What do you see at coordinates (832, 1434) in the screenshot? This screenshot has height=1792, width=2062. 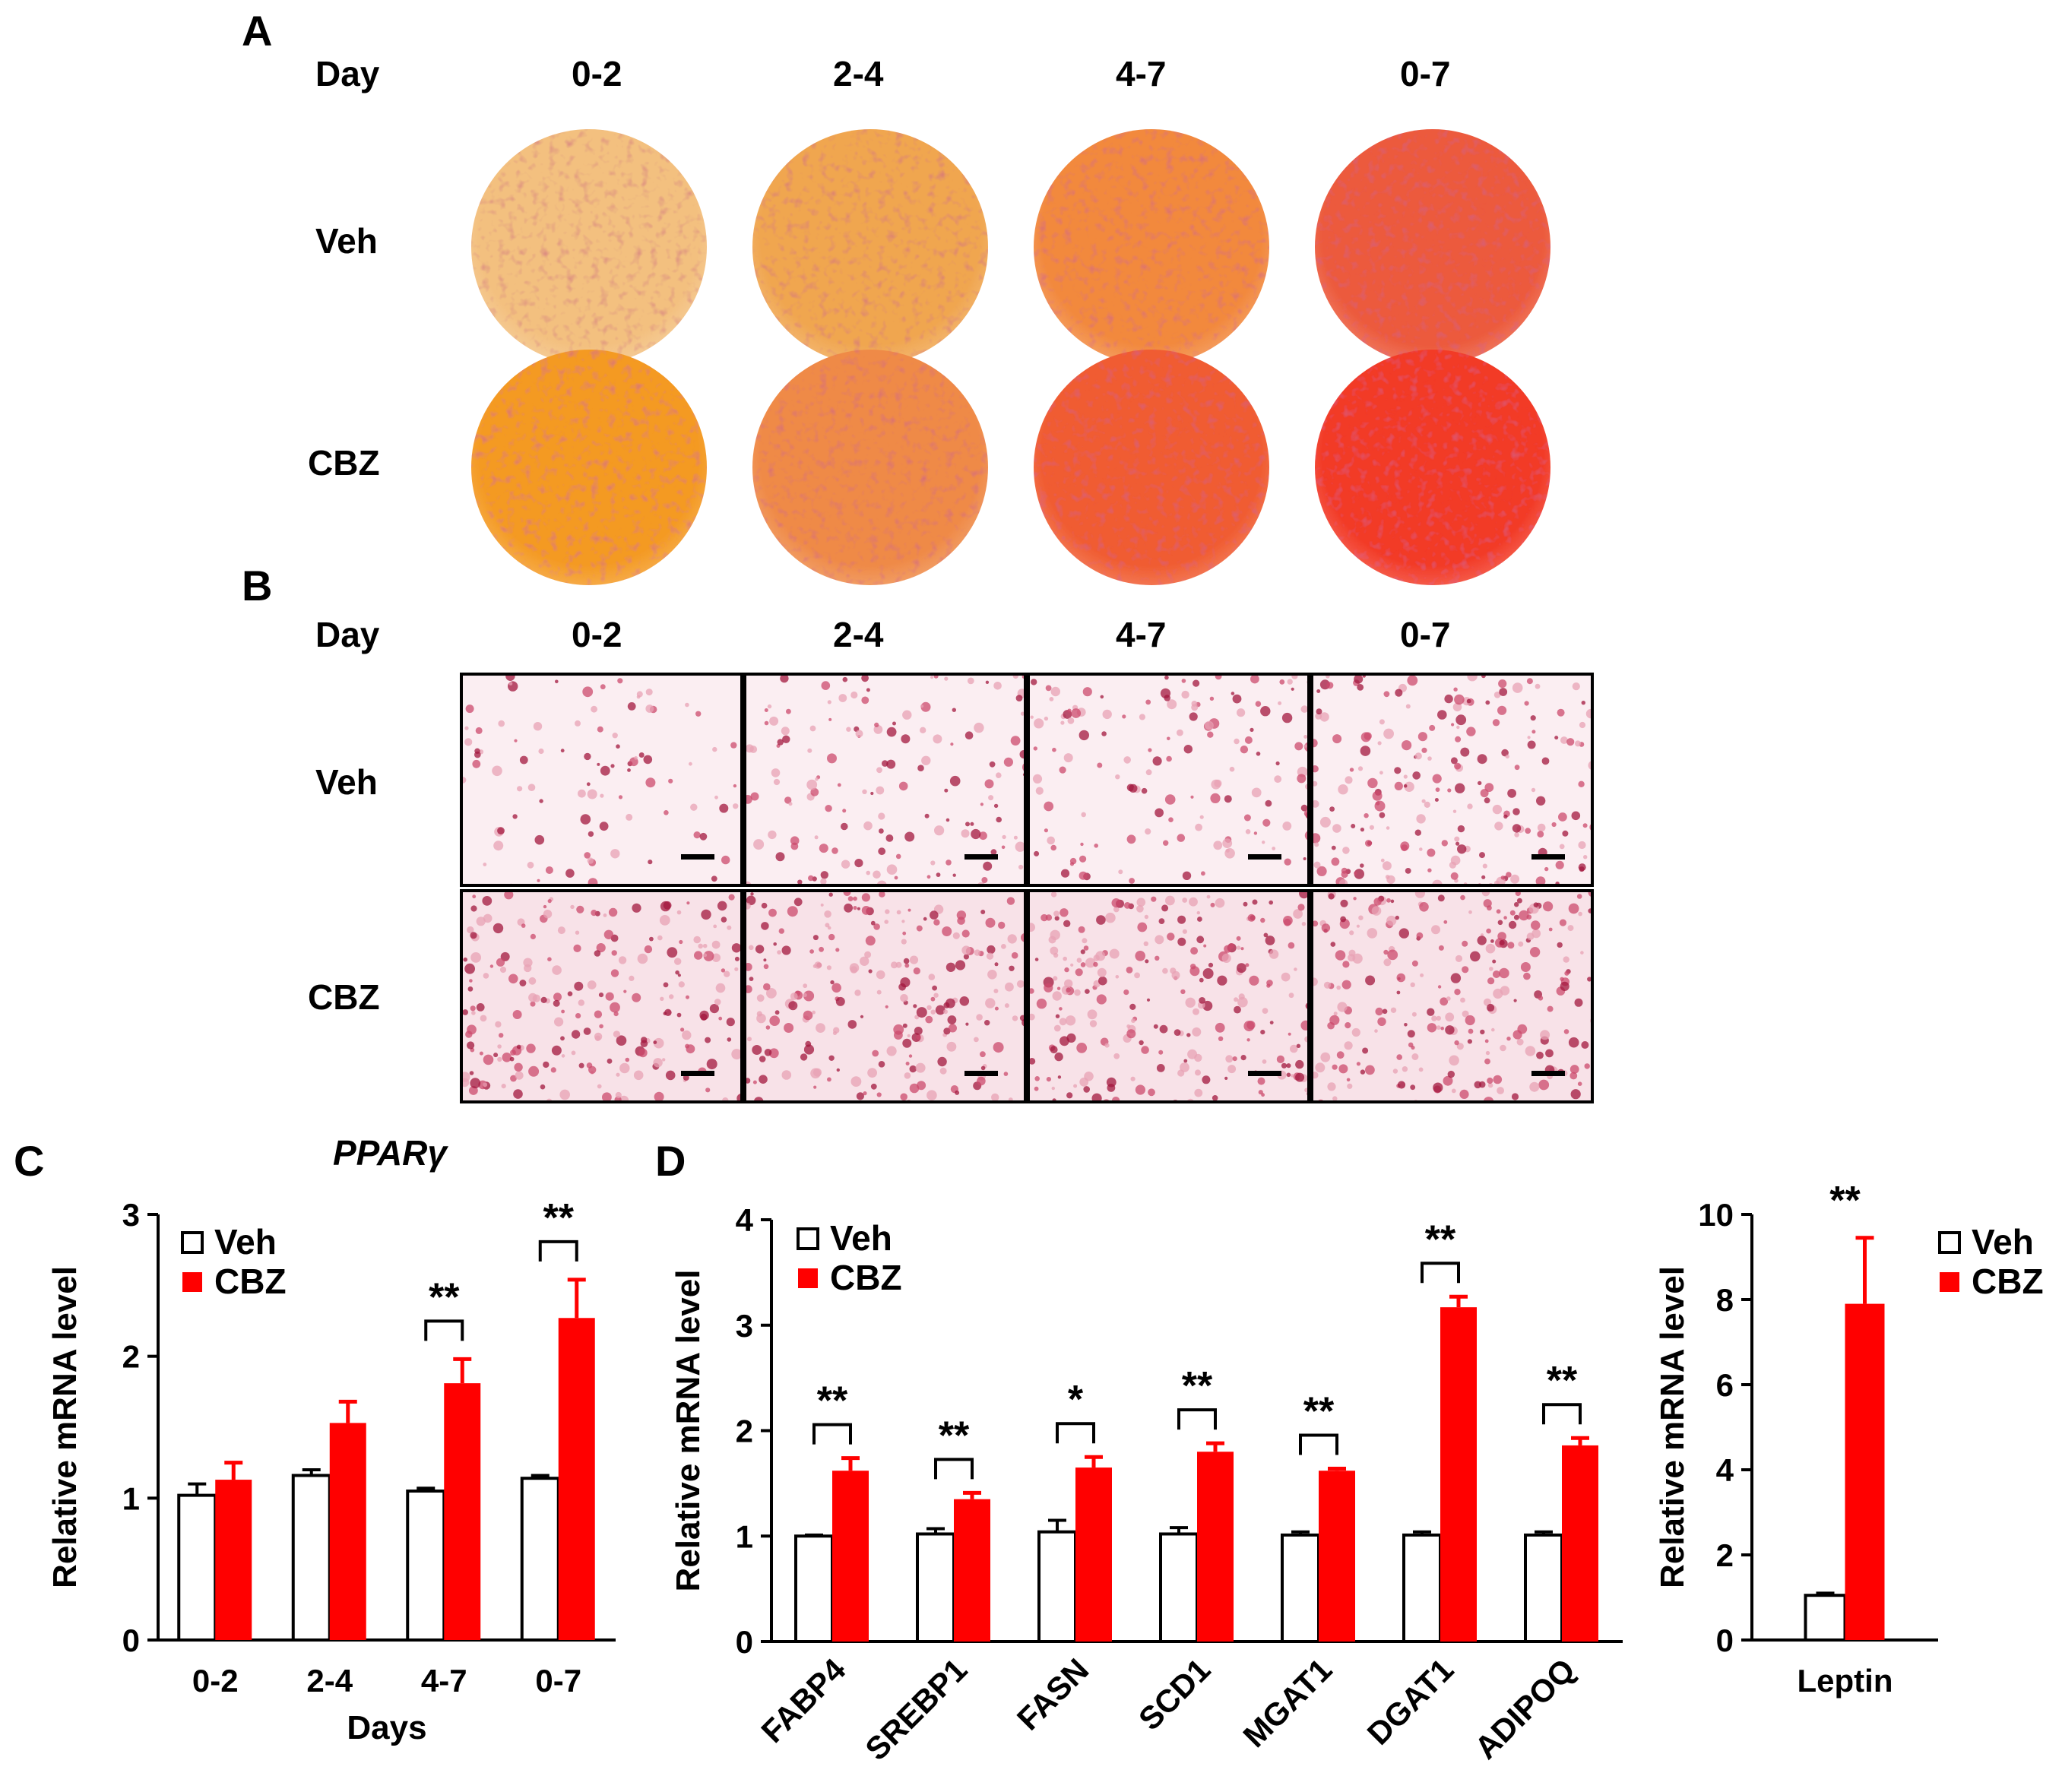 I see `bracket-FABP4` at bounding box center [832, 1434].